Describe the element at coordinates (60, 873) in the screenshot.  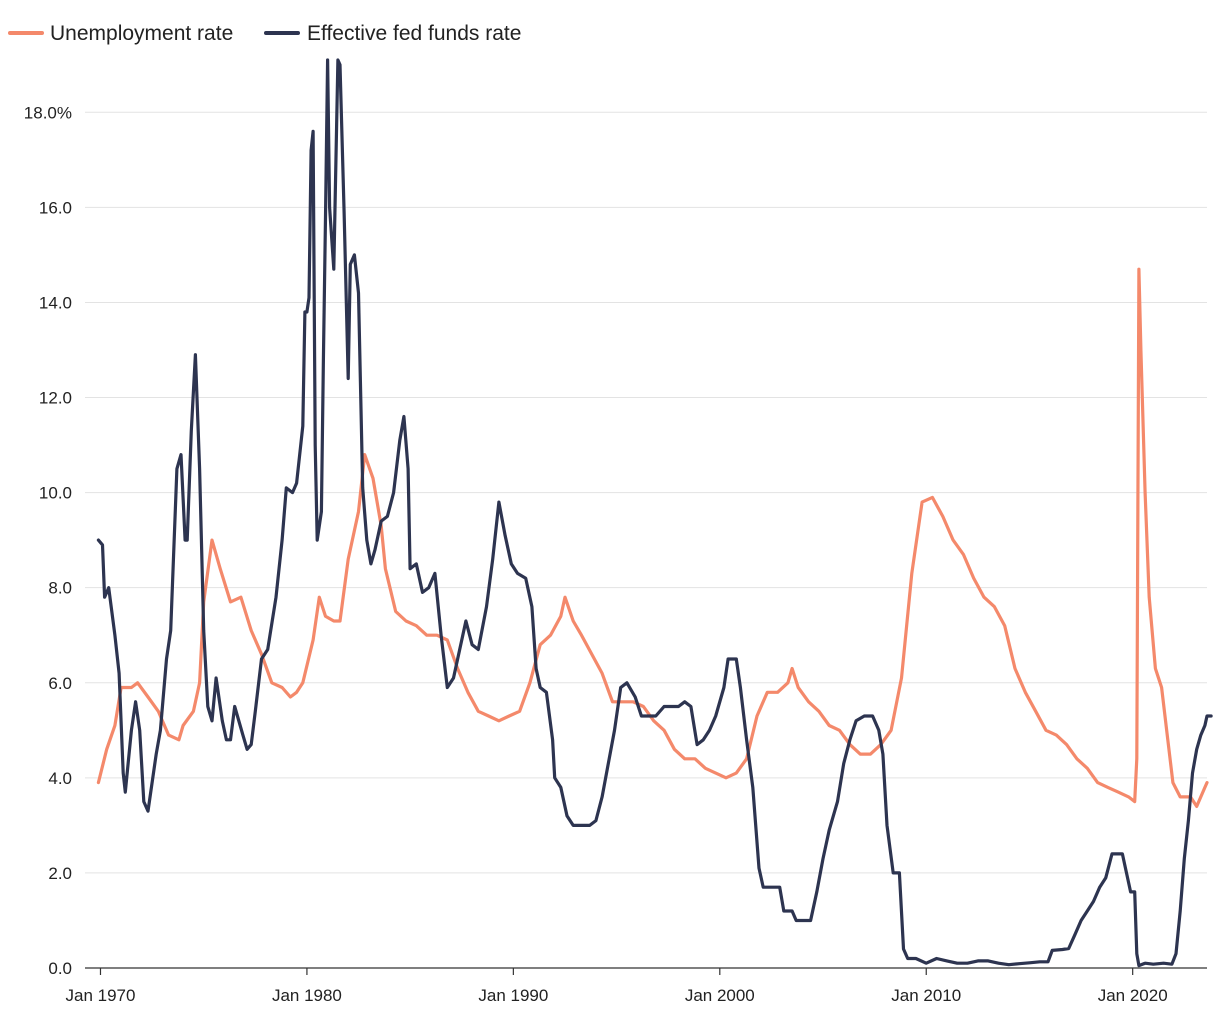
I see `y-tick-label: 2.0` at that location.